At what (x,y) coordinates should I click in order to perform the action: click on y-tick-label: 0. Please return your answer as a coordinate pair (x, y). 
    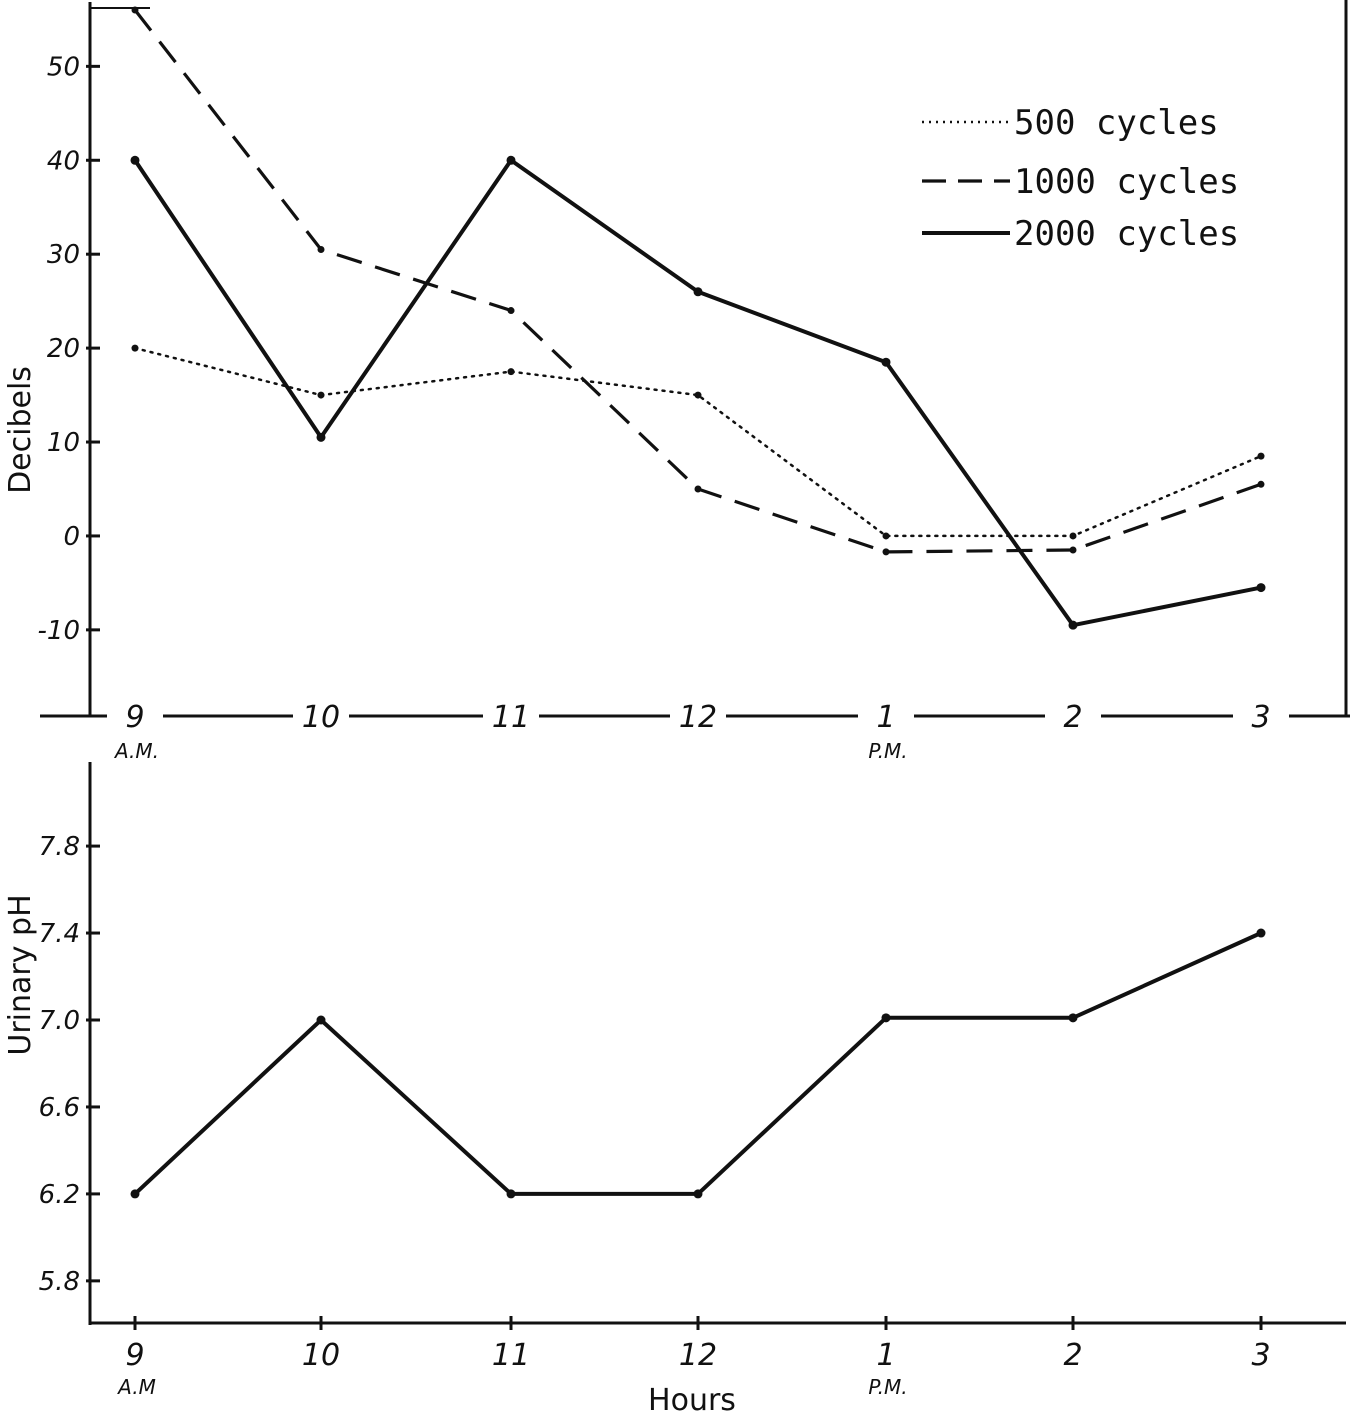
    Looking at the image, I should click on (71, 537).